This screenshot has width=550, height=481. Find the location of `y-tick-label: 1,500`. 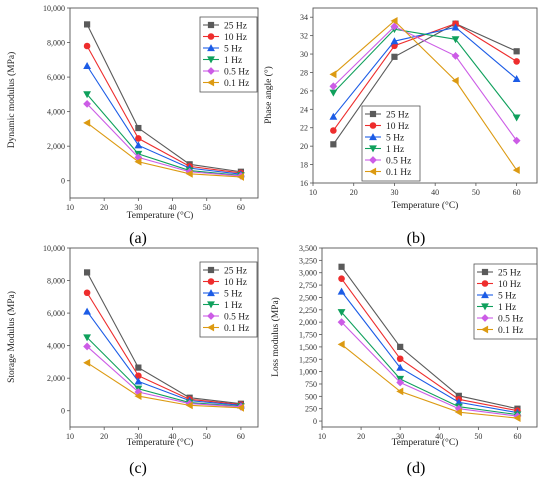

y-tick-label: 1,500 is located at coordinates (308, 347).